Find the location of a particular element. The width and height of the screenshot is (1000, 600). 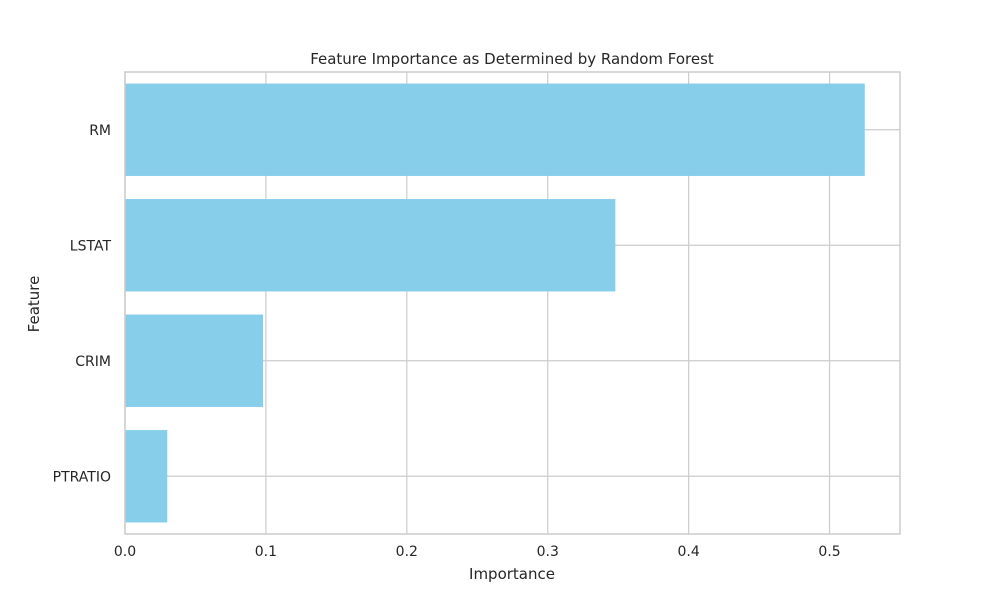

x-axis-label: Importance is located at coordinates (512, 574).